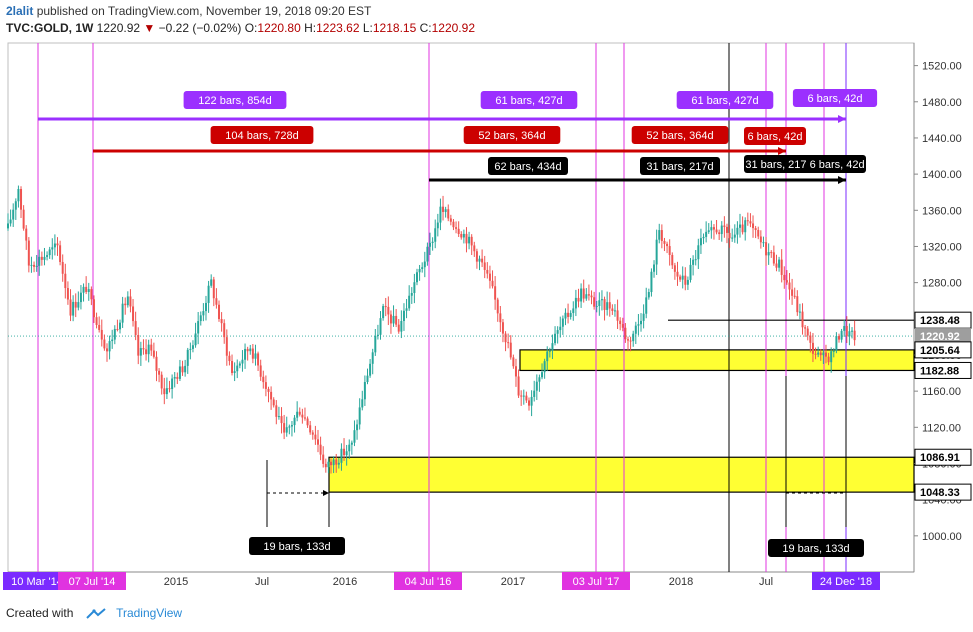  I want to click on time-tick-label: 2015, so click(176, 582).